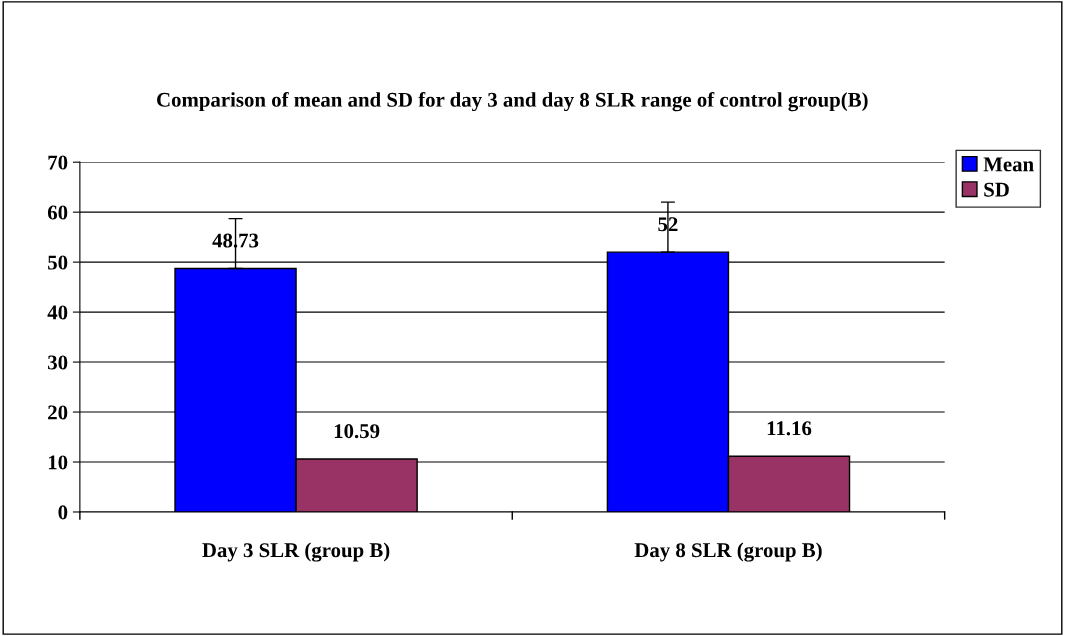 The image size is (1065, 636). I want to click on legend-label: SD, so click(996, 189).